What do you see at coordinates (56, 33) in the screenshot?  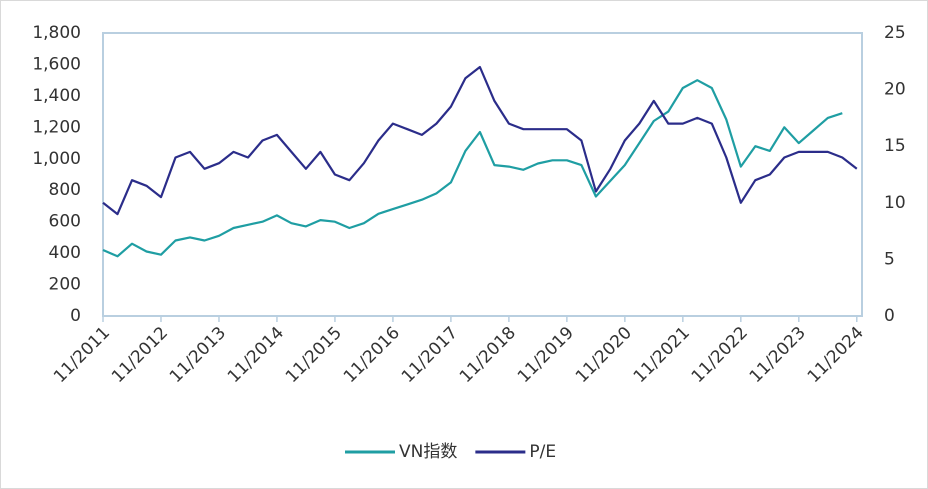 I see `y-tick-label: 1,800` at bounding box center [56, 33].